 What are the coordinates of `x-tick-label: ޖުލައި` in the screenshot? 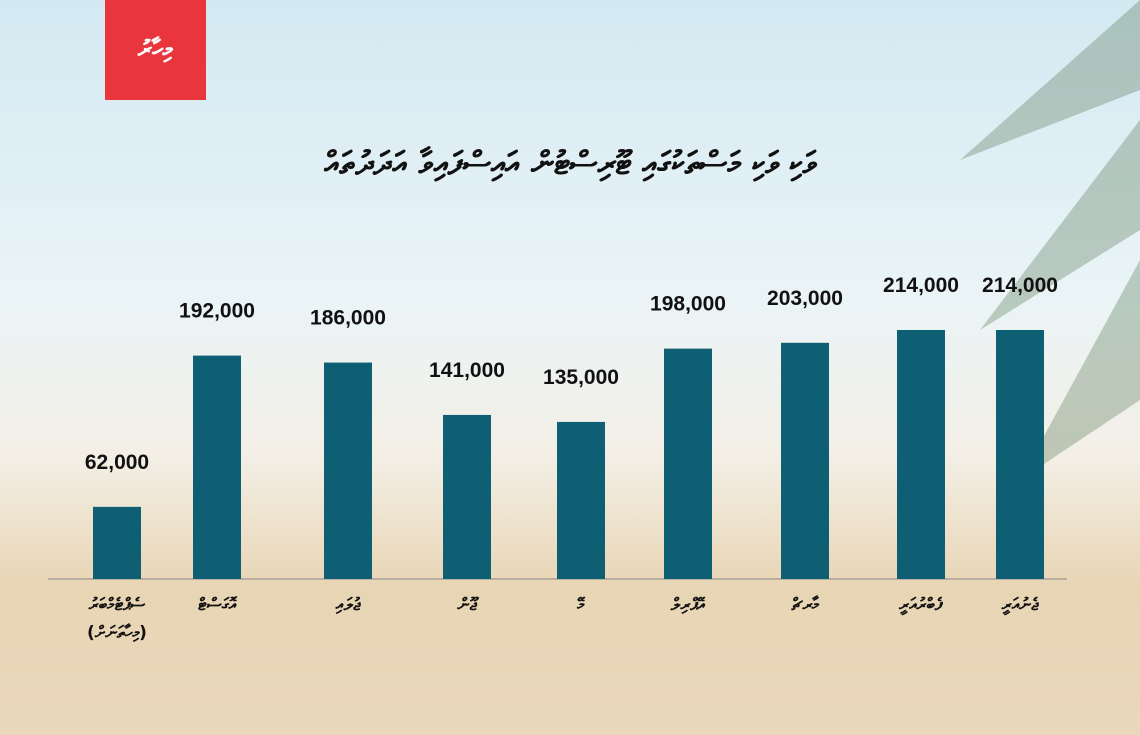 It's located at (348, 605).